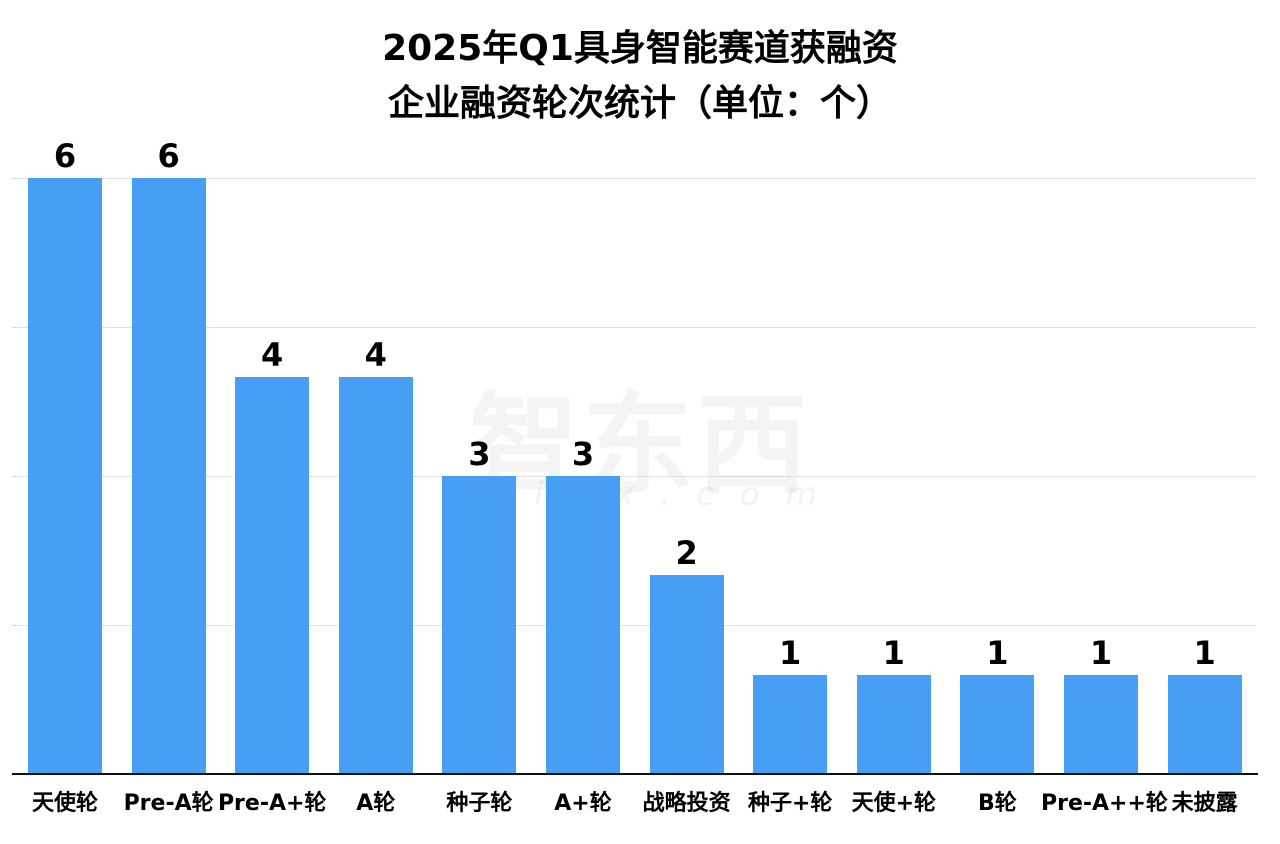  I want to click on x-tick-label: A轮, so click(376, 803).